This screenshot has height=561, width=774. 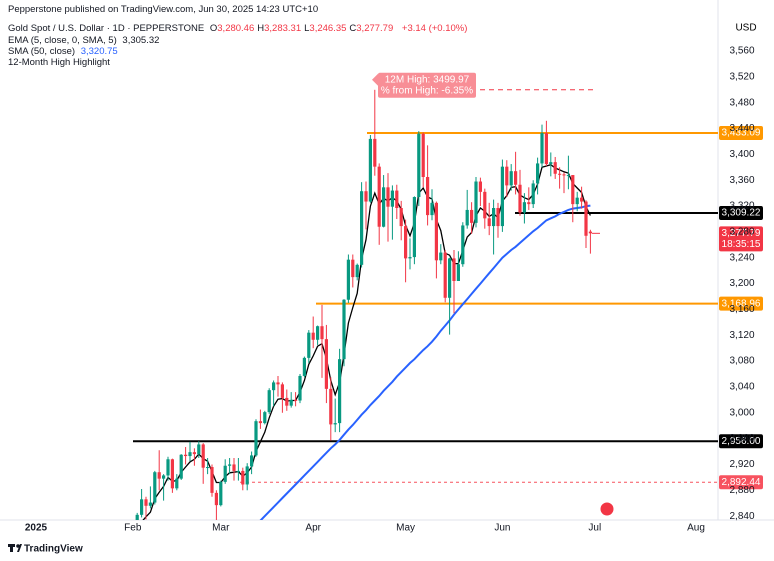 What do you see at coordinates (45, 549) in the screenshot?
I see `logo: TradingView` at bounding box center [45, 549].